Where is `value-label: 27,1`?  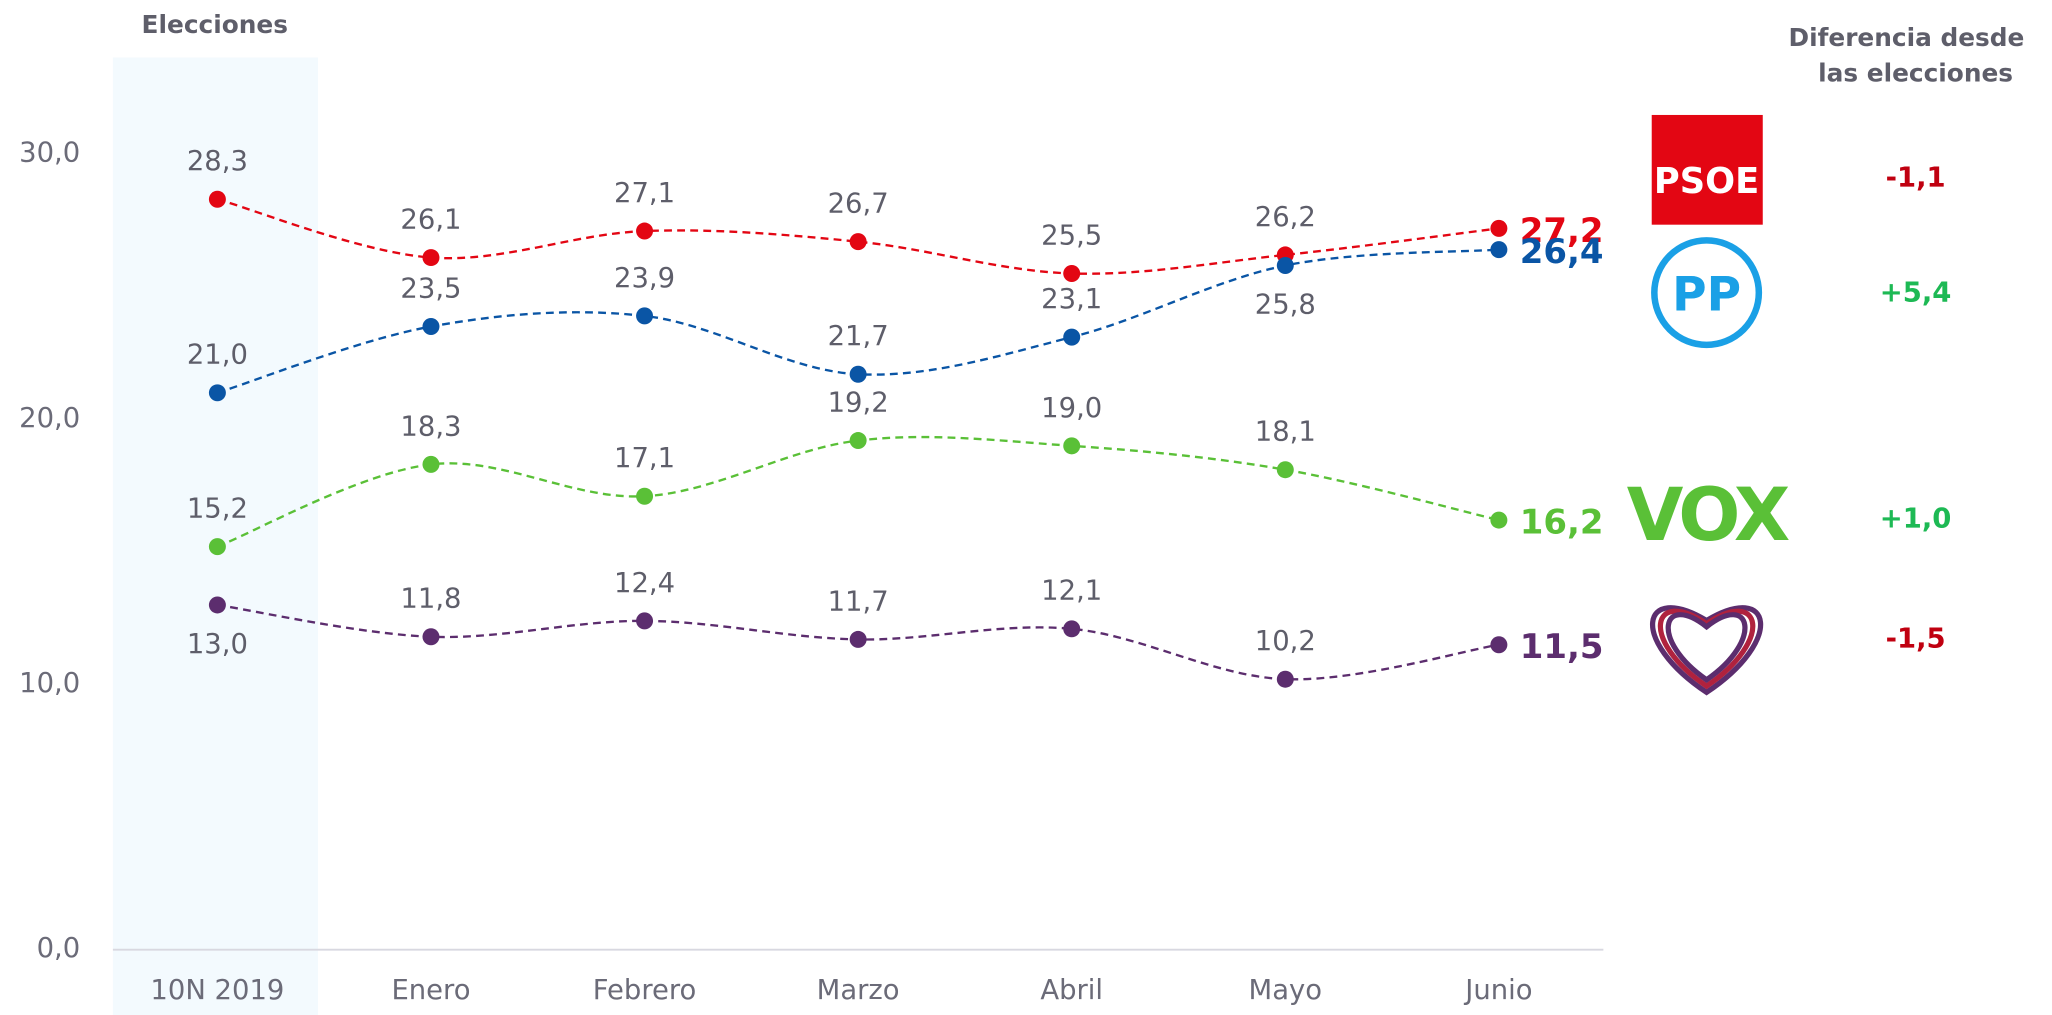 value-label: 27,1 is located at coordinates (644, 193).